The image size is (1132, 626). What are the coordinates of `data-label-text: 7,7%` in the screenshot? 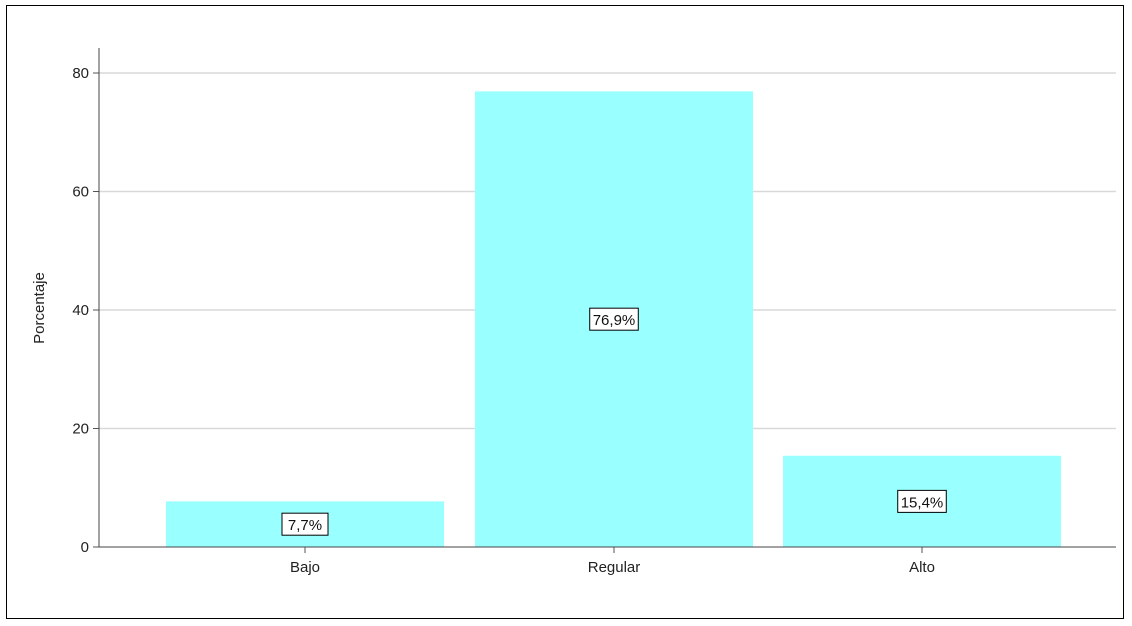 It's located at (305, 525).